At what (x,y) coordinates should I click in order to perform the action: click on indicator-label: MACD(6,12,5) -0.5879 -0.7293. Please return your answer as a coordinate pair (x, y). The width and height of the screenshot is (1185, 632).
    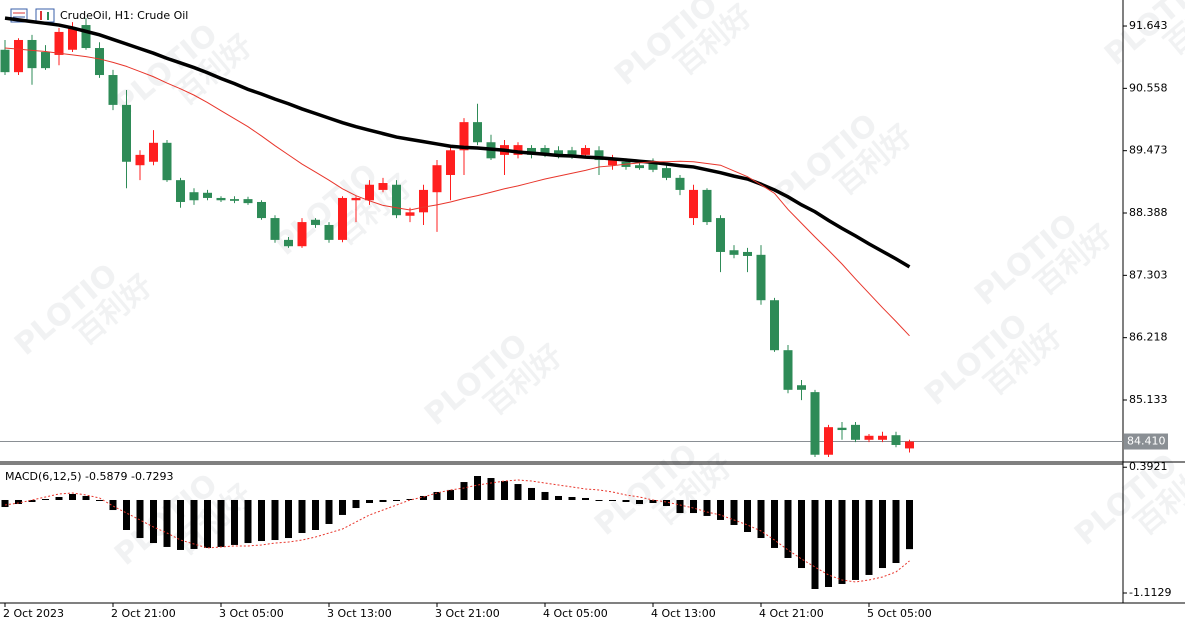
    Looking at the image, I should click on (89, 476).